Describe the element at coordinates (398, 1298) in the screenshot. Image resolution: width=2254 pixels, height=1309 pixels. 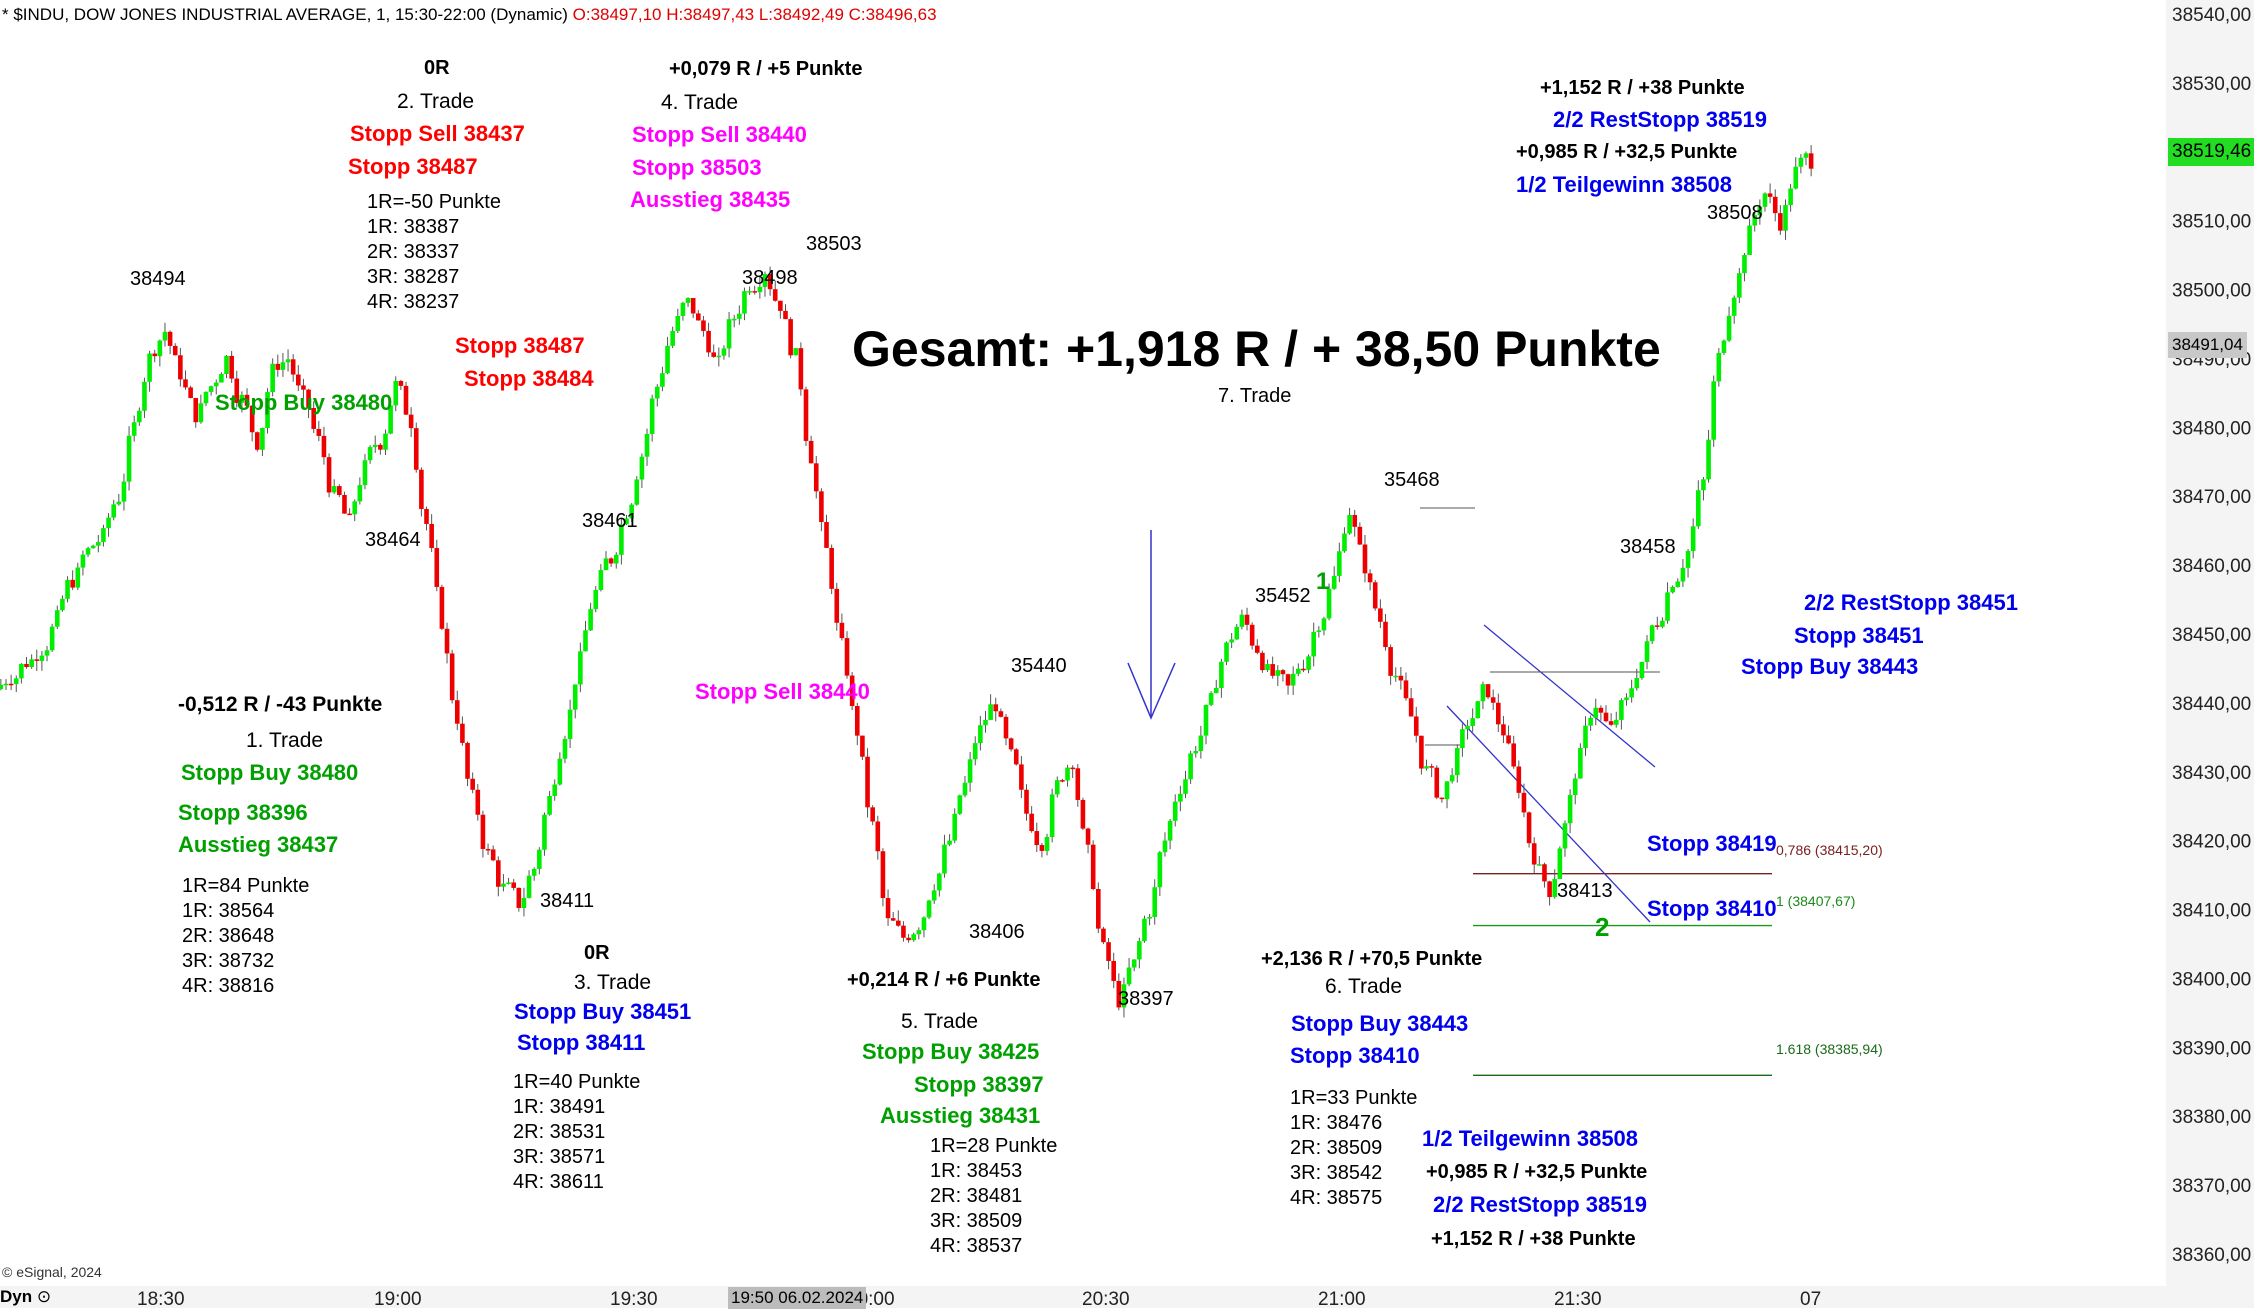
I see `x-tick-label: 19:00` at that location.